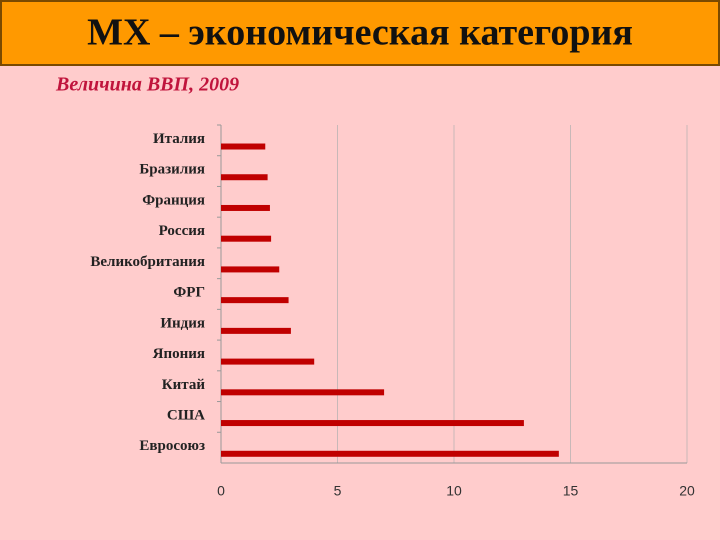 This screenshot has width=720, height=540. Describe the element at coordinates (172, 446) in the screenshot. I see `y-tick-label: Евросоюз` at that location.